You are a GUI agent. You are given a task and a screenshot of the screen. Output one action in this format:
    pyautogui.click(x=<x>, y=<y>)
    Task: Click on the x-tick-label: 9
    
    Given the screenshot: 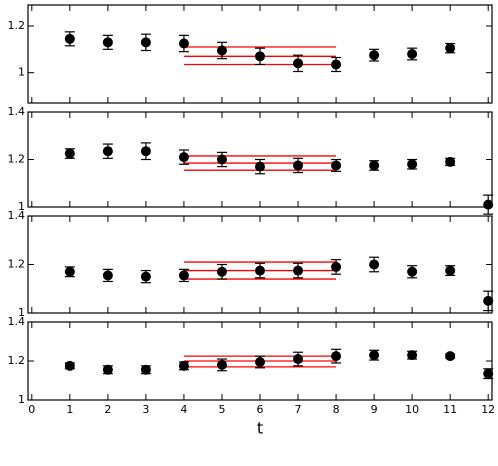 What is the action you would take?
    pyautogui.click(x=374, y=409)
    